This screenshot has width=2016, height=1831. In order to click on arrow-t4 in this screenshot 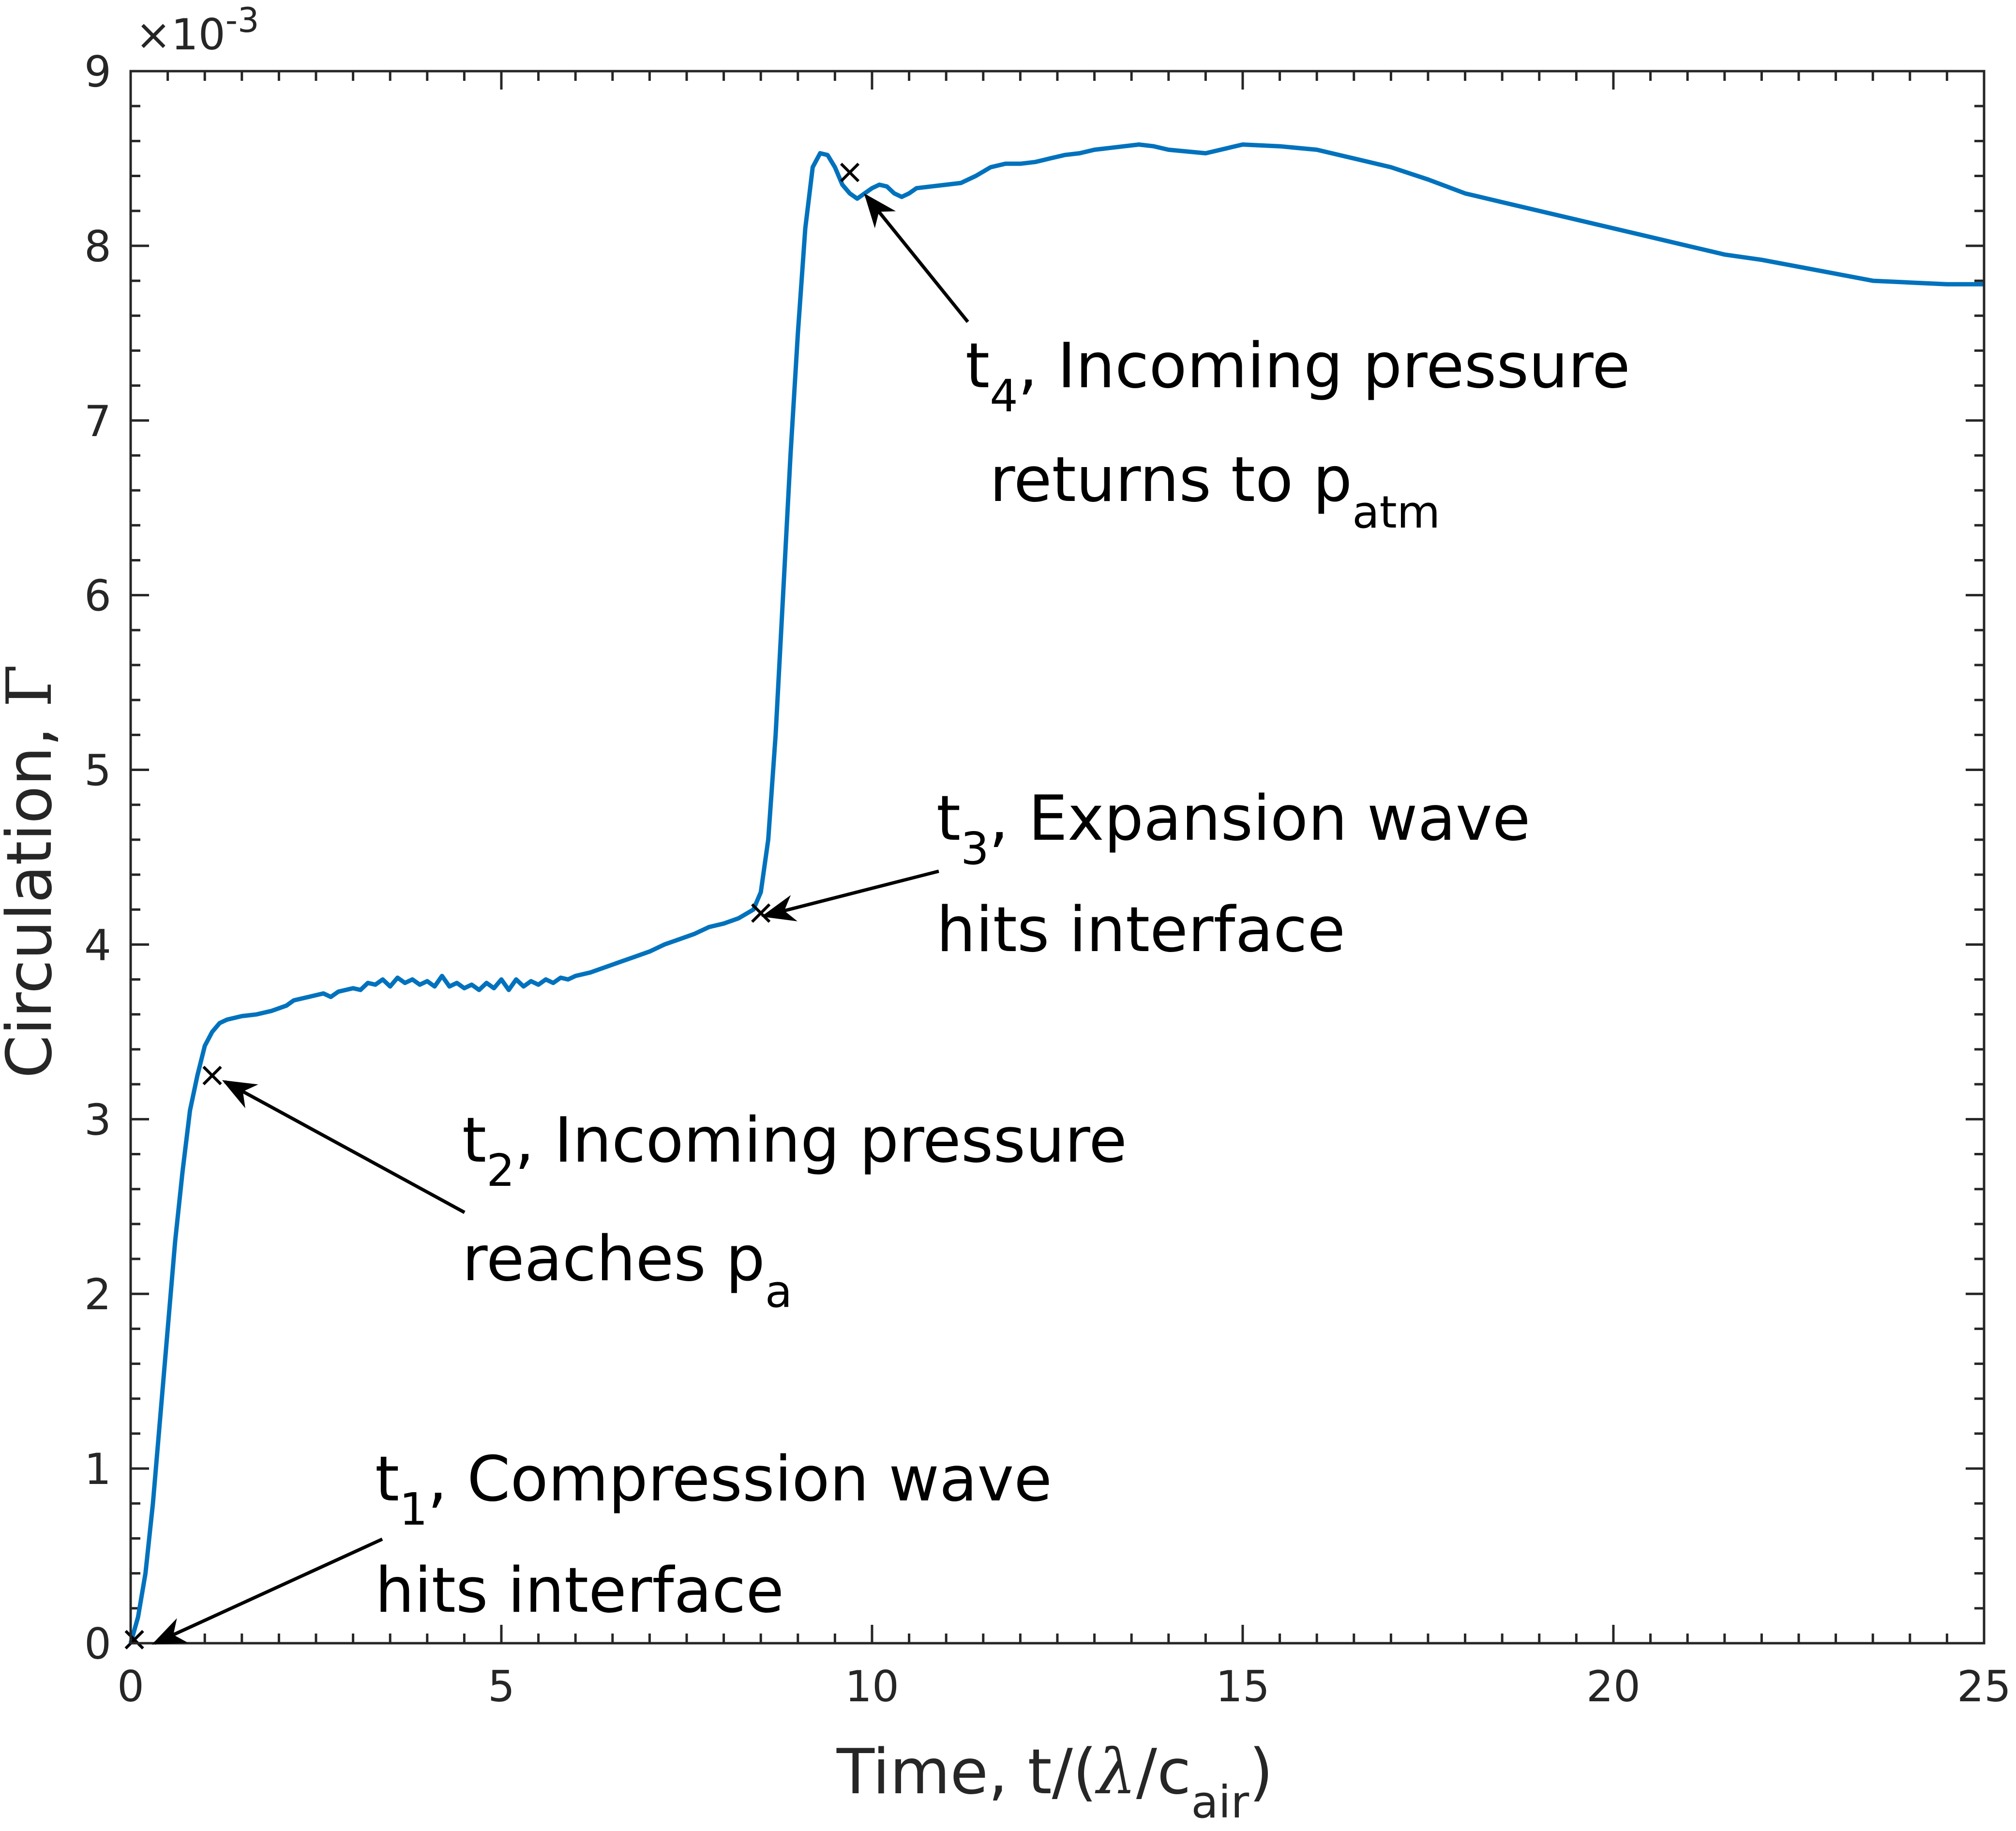, I will do `click(917, 258)`.